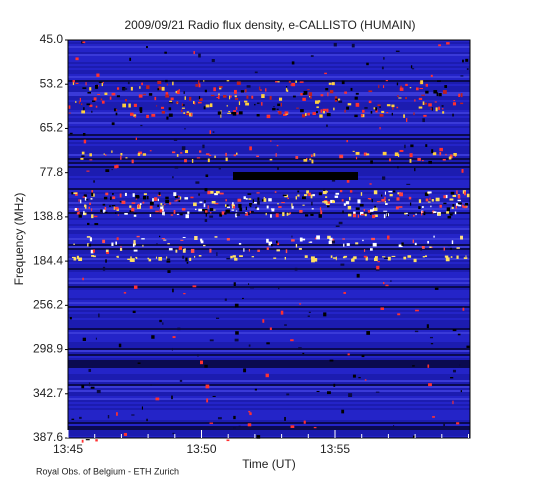  What do you see at coordinates (48, 216) in the screenshot?
I see `y-tick-label: 138.8` at bounding box center [48, 216].